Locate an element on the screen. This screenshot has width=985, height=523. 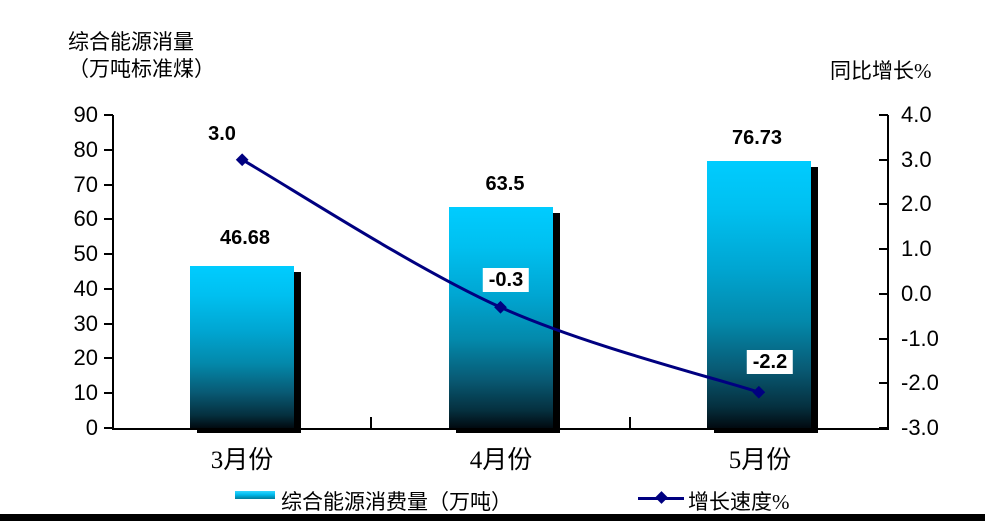
left-axis-tick-label: 90 is located at coordinates (85, 114).